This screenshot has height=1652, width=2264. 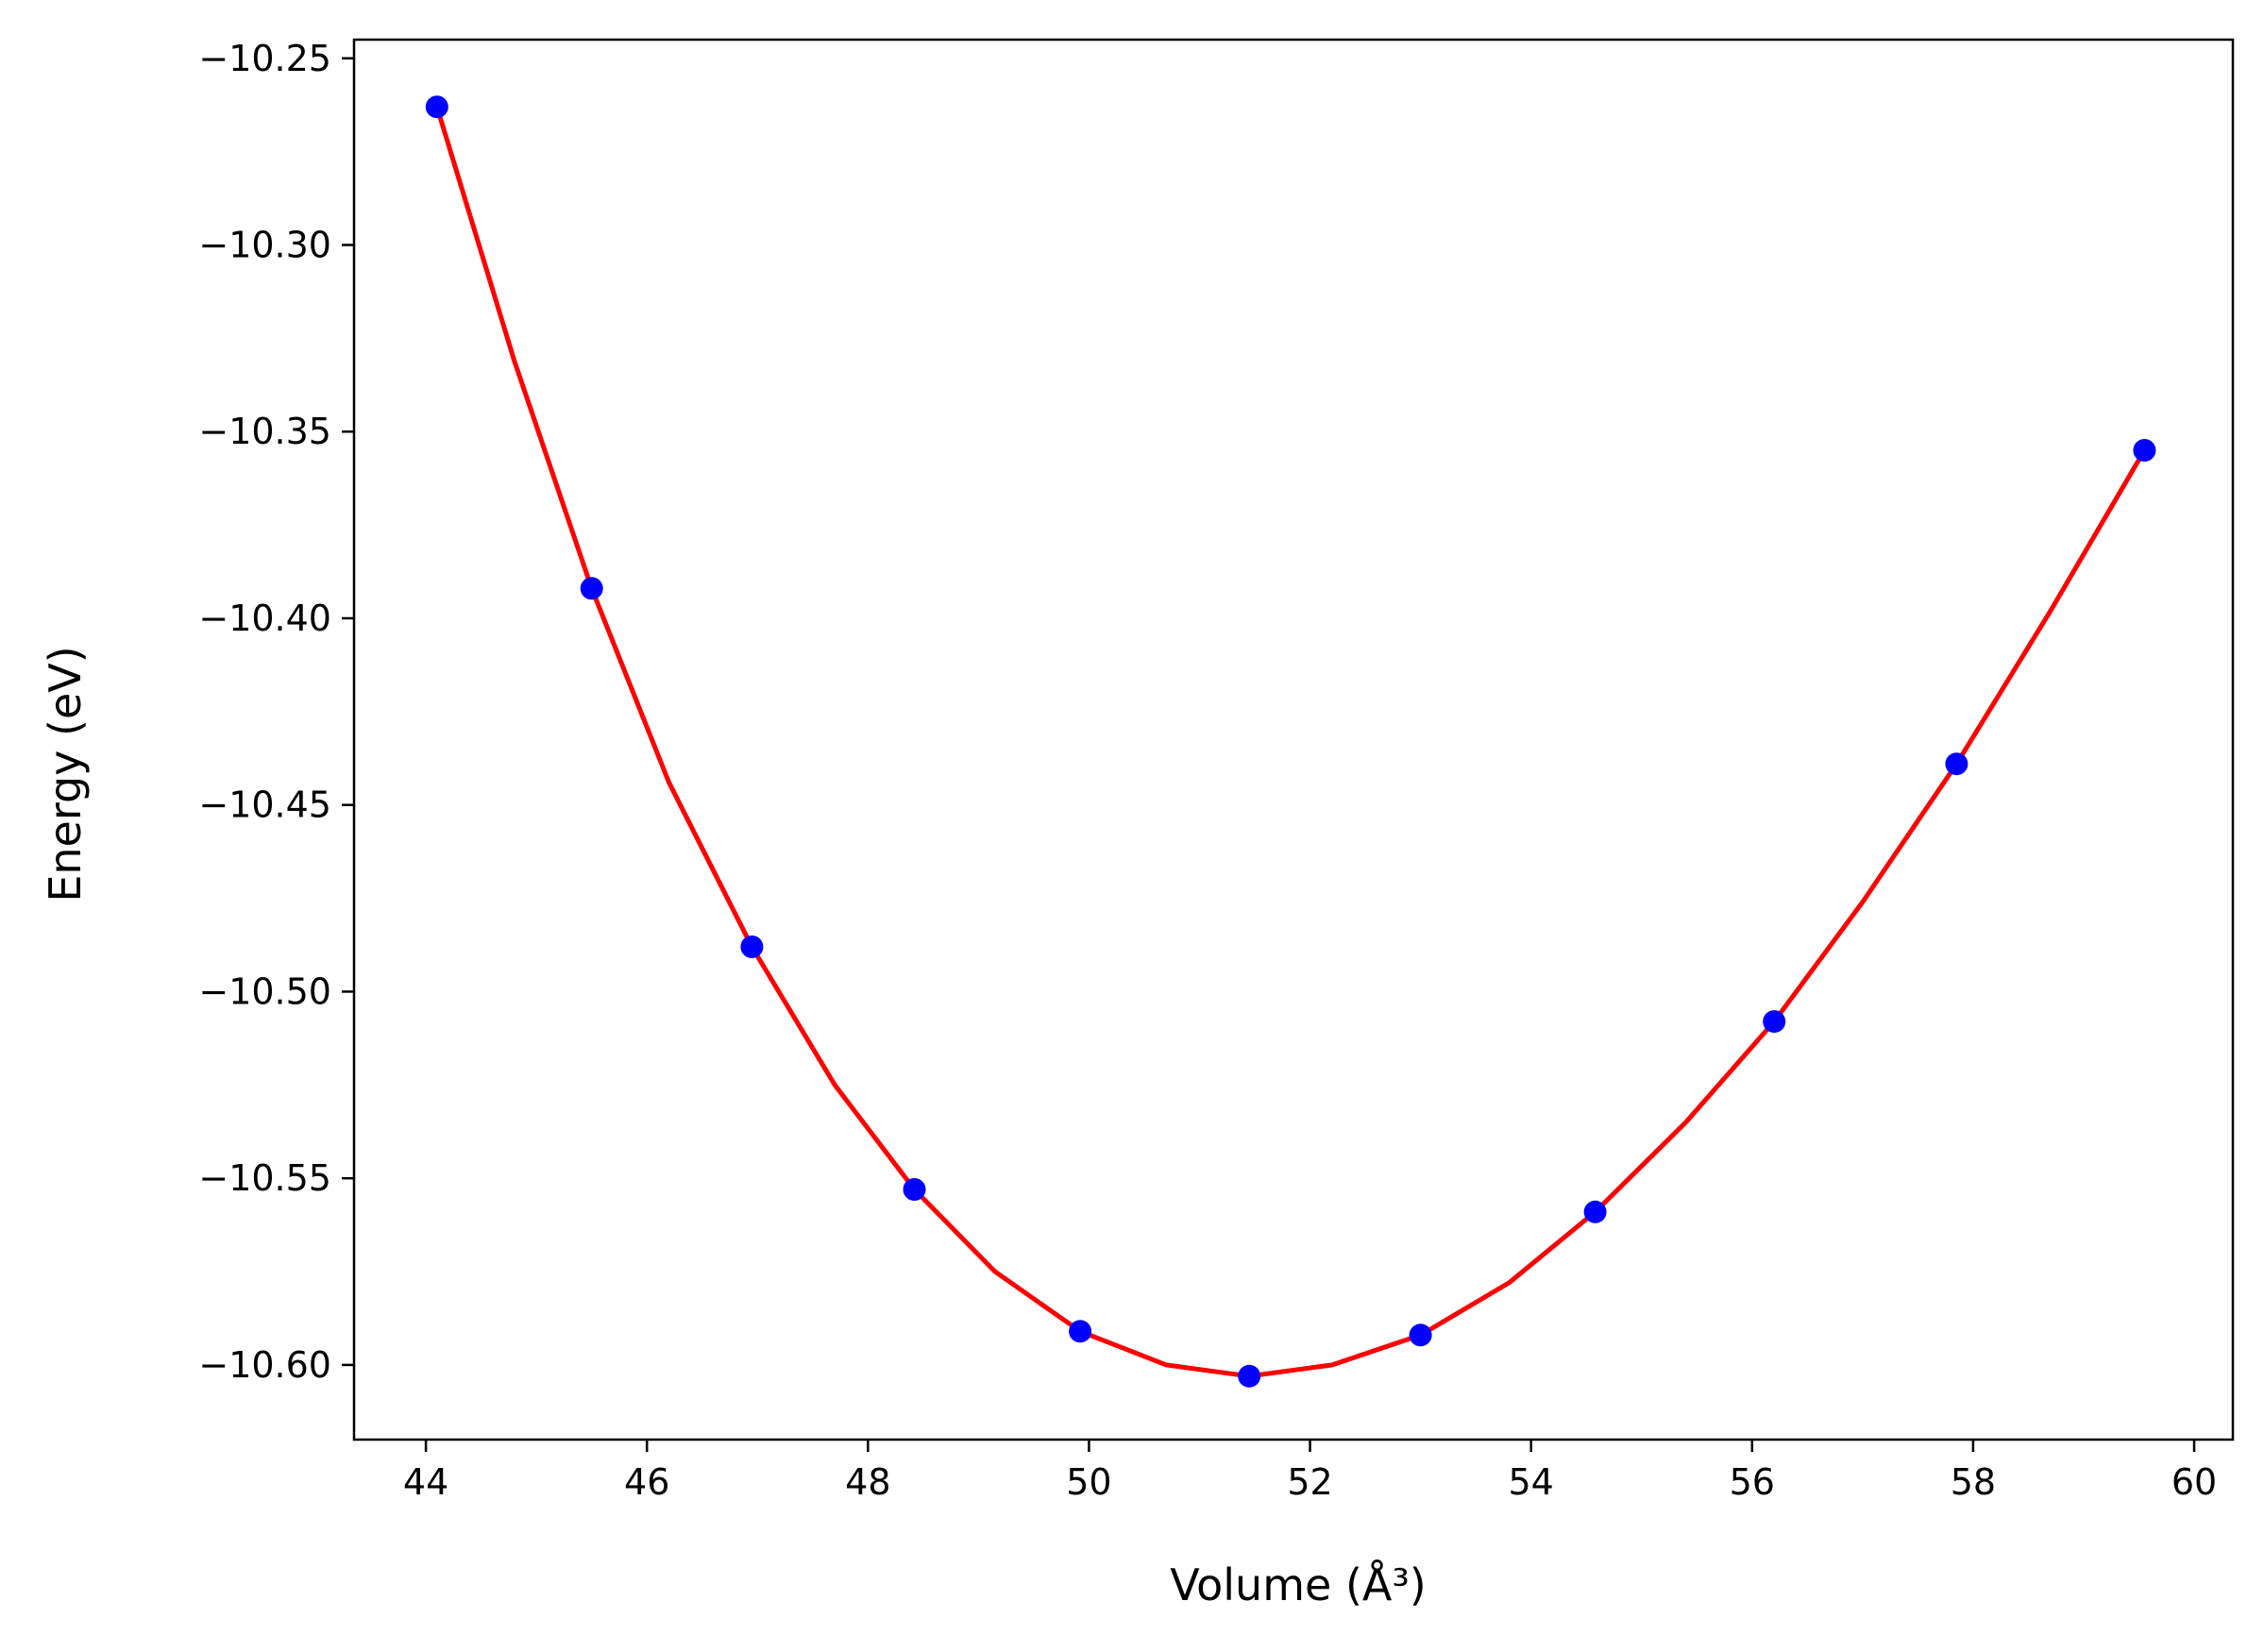 I want to click on y-tick-label: −10.25, so click(x=264, y=58).